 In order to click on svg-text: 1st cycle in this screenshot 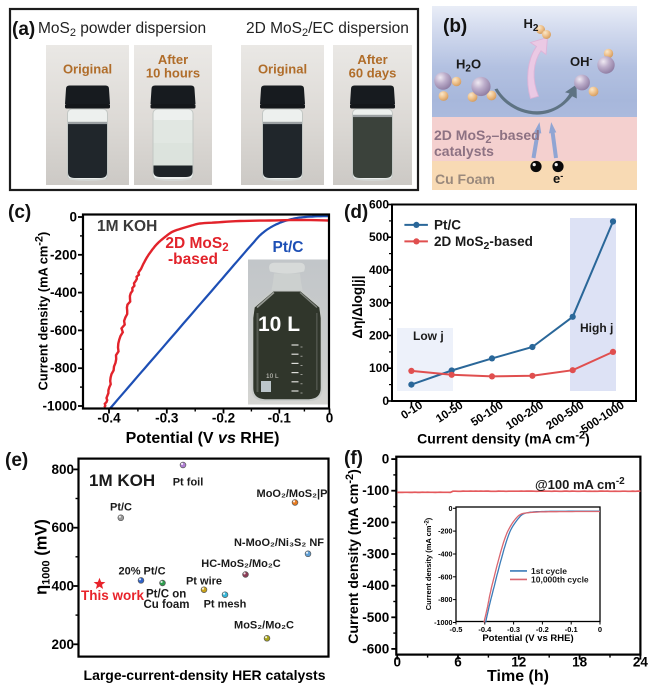, I will do `click(549, 571)`.